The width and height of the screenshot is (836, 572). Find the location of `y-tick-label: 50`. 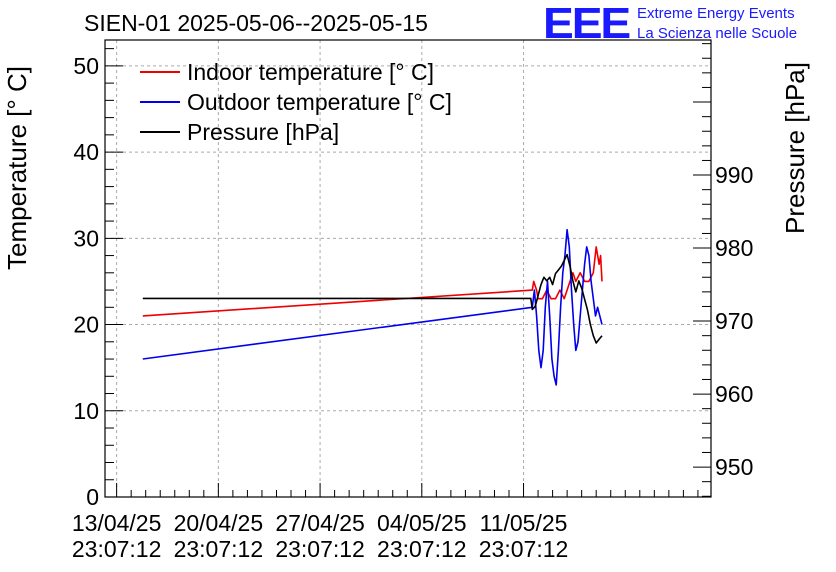

y-tick-label: 50 is located at coordinates (86, 66).